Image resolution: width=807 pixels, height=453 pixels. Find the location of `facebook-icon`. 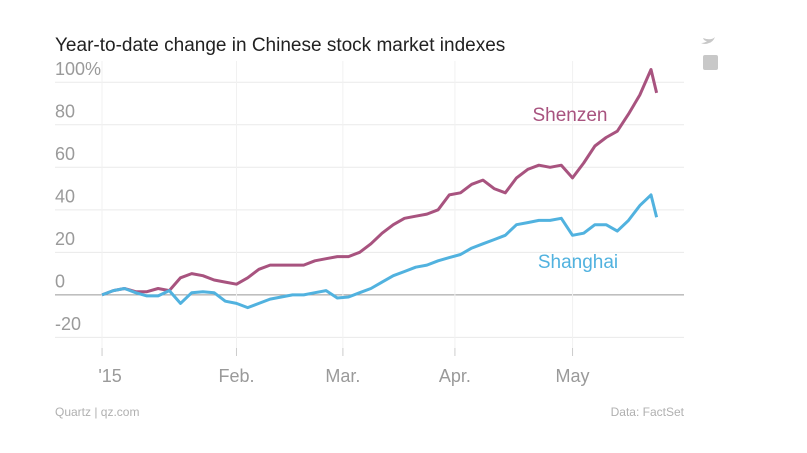

facebook-icon is located at coordinates (710, 62).